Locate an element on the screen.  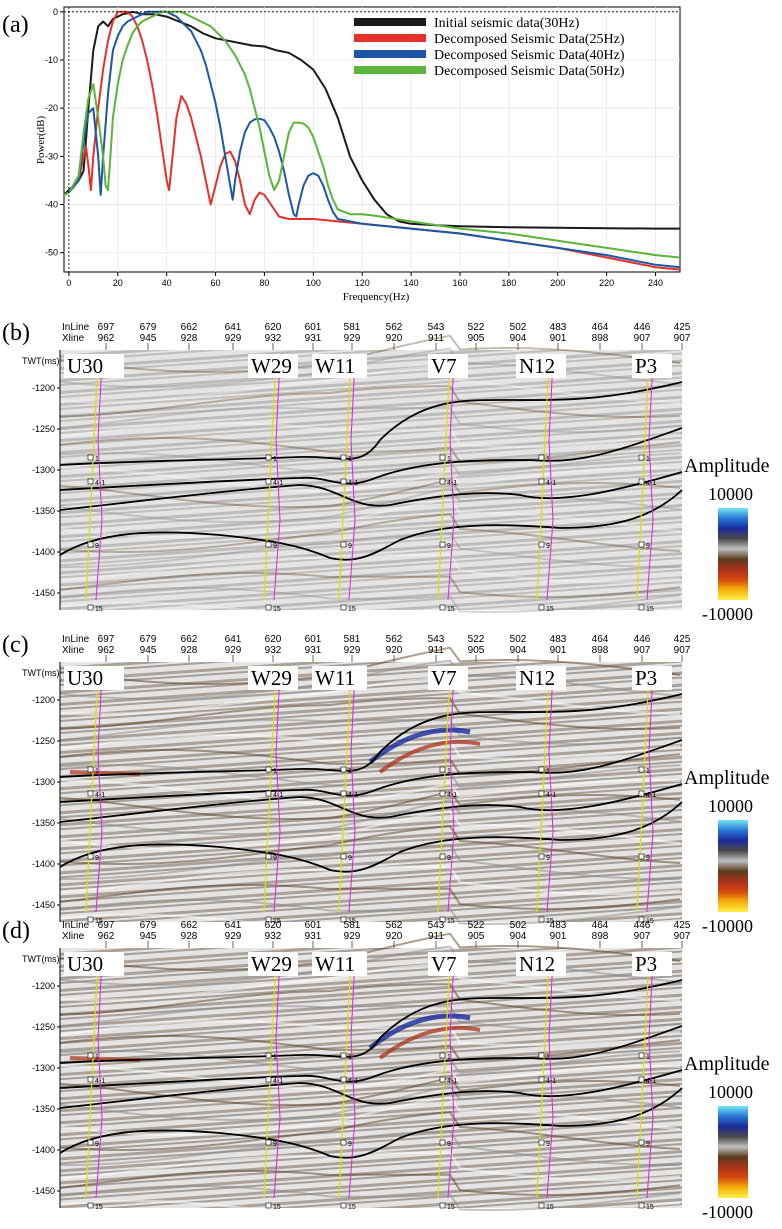
x-tick-label: 160 is located at coordinates (459, 283).